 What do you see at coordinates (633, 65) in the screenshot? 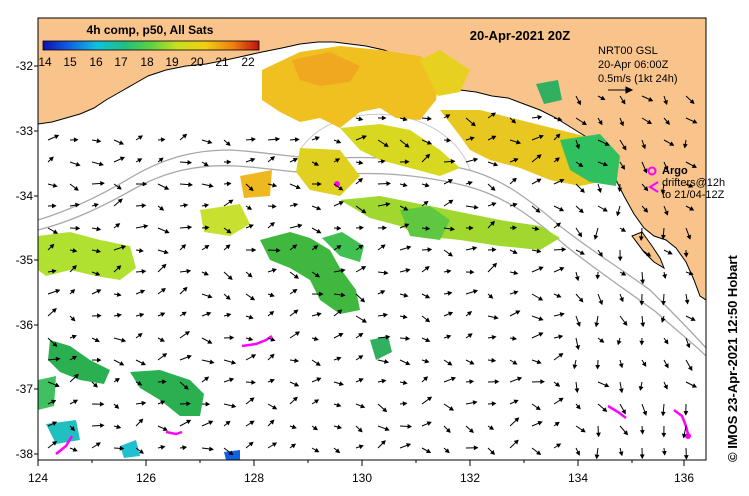
I see `product-time: 20-Apr 06:00Z` at bounding box center [633, 65].